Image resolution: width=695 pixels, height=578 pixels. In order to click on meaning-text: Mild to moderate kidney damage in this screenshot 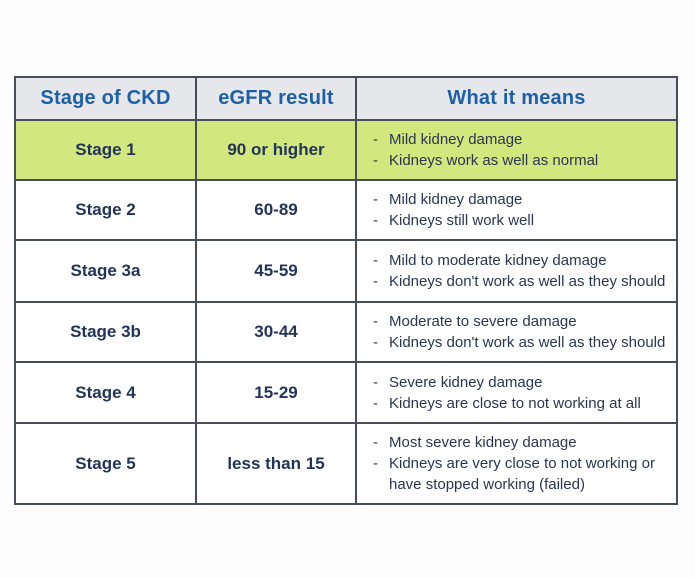, I will do `click(498, 260)`.